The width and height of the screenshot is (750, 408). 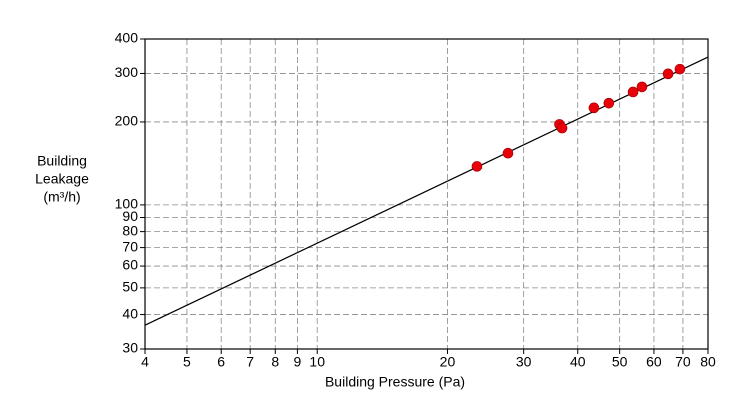 I want to click on x-tick-label: 70, so click(x=683, y=362).